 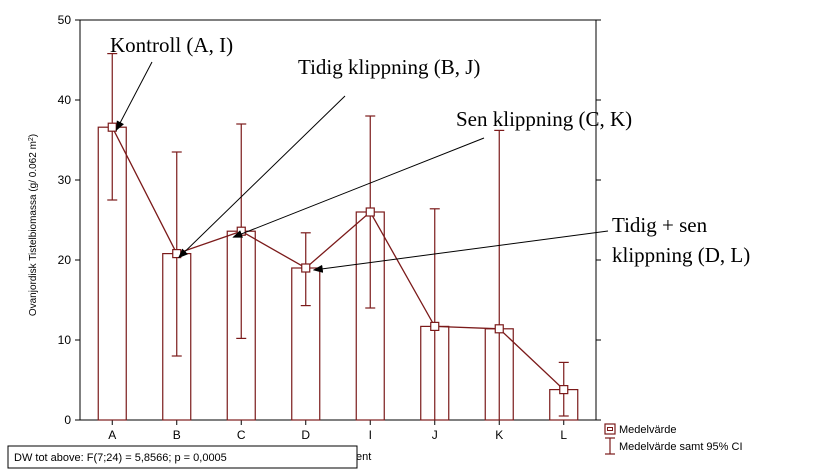 I want to click on annotation-label: klippning (D, L), so click(x=681, y=255).